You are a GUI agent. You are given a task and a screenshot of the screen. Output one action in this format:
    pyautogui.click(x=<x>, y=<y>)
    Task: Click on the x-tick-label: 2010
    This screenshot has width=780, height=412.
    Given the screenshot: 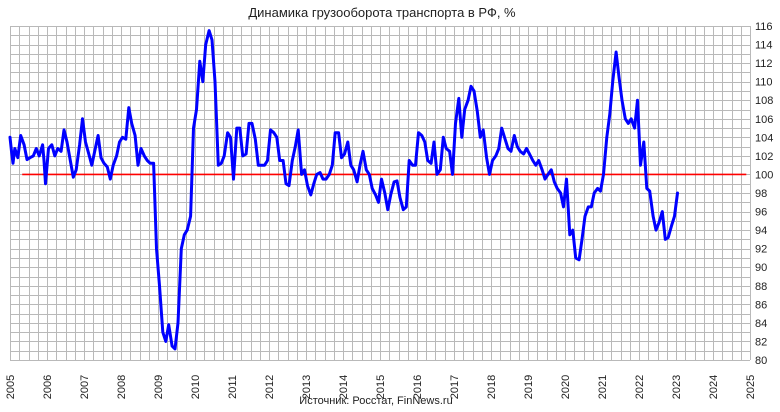 What is the action you would take?
    pyautogui.click(x=196, y=387)
    